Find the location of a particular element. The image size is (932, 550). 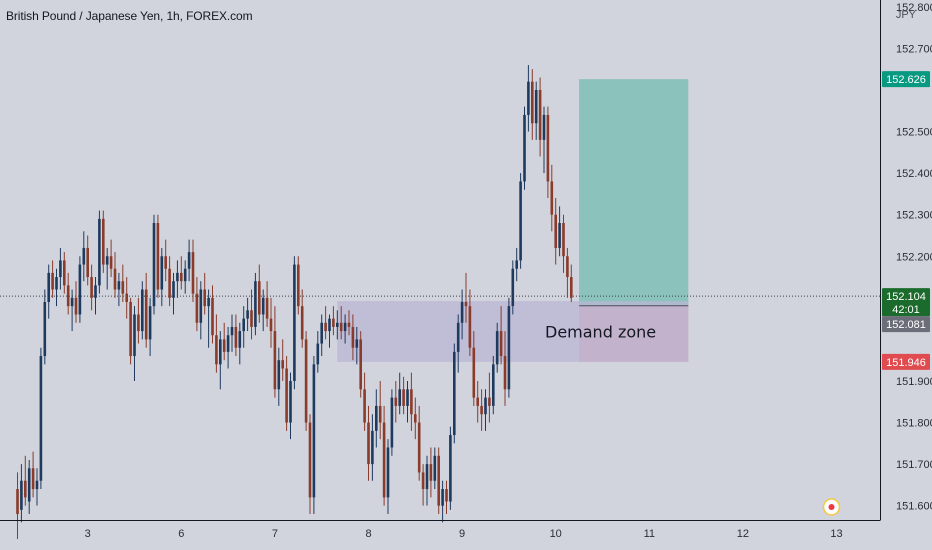

time-tick-label: 6 is located at coordinates (181, 534).